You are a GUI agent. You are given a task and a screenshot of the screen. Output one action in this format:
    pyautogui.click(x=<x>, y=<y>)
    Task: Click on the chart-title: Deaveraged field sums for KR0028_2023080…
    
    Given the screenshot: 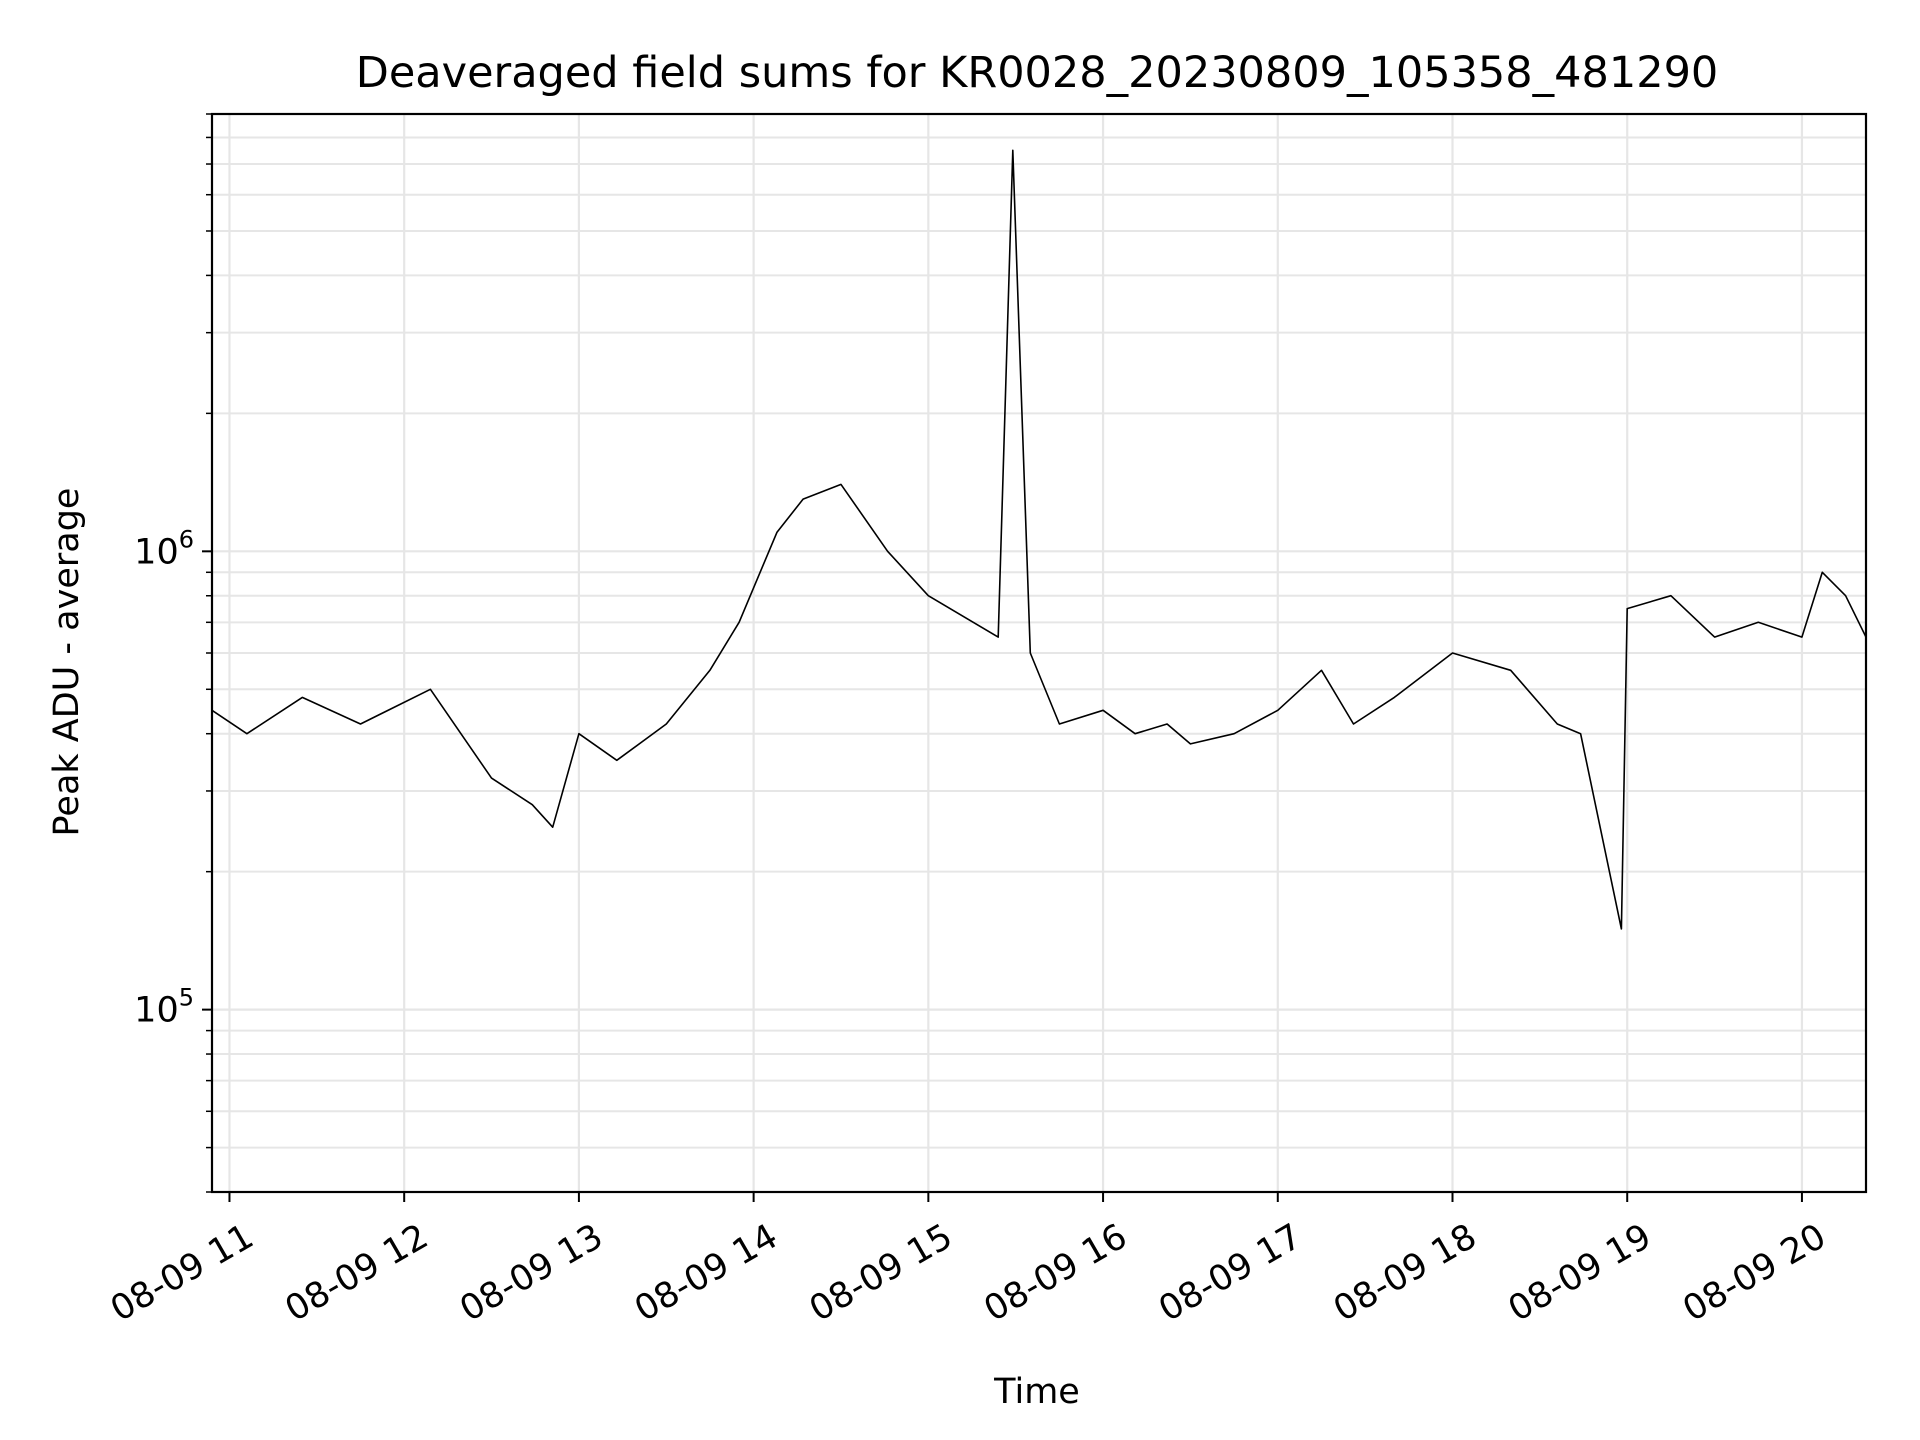 What is the action you would take?
    pyautogui.click(x=1037, y=73)
    